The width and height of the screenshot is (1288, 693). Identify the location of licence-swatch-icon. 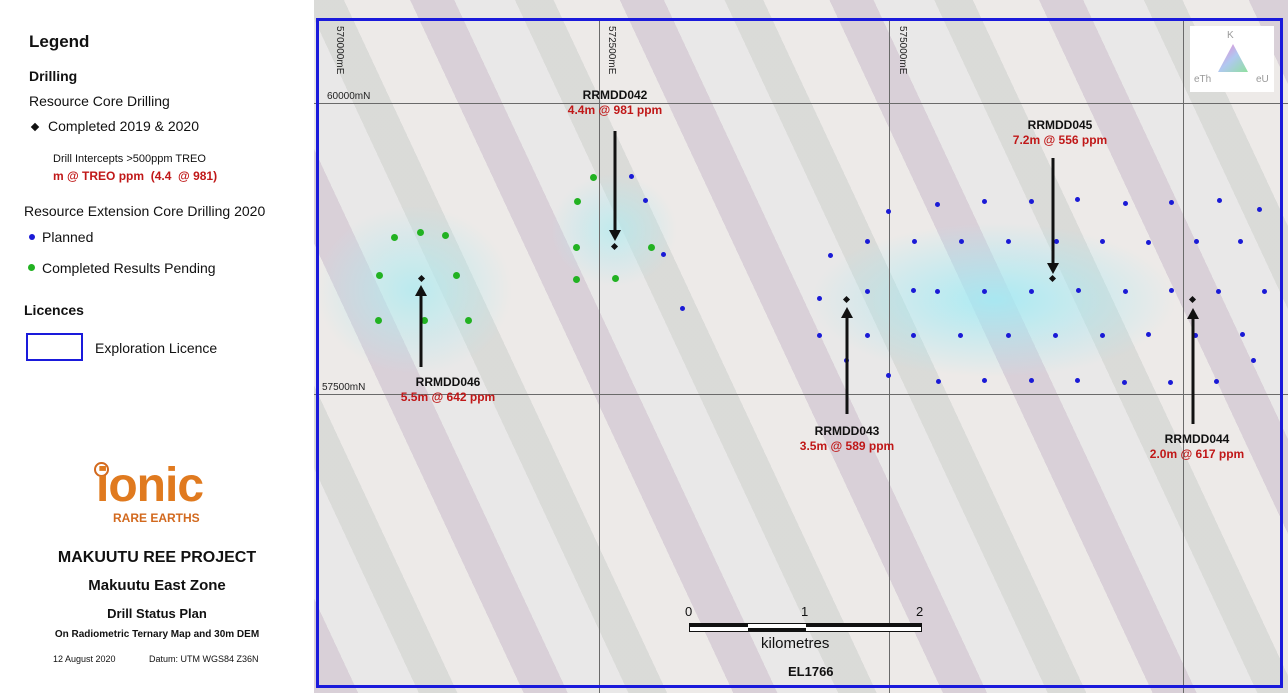
(54, 347).